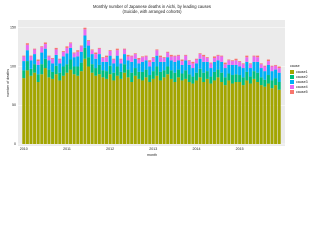  I want to click on legend-label: cause2, so click(302, 77).